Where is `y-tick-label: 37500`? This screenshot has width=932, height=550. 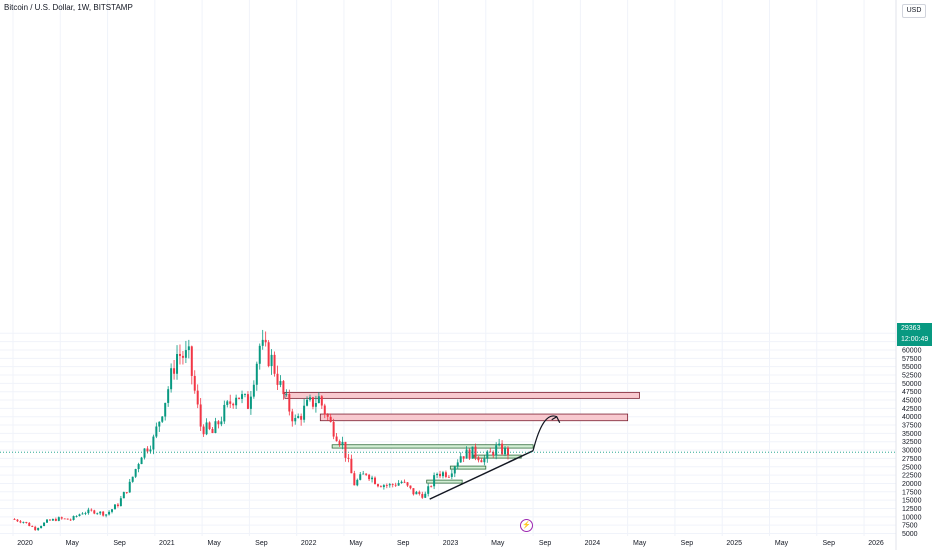
y-tick-label: 37500 is located at coordinates (912, 426).